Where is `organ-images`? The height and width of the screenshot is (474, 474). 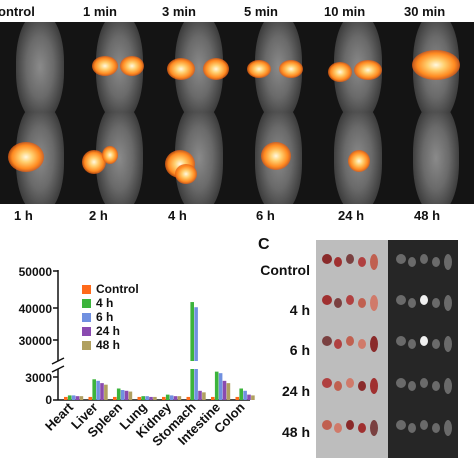 organ-images is located at coordinates (387, 349).